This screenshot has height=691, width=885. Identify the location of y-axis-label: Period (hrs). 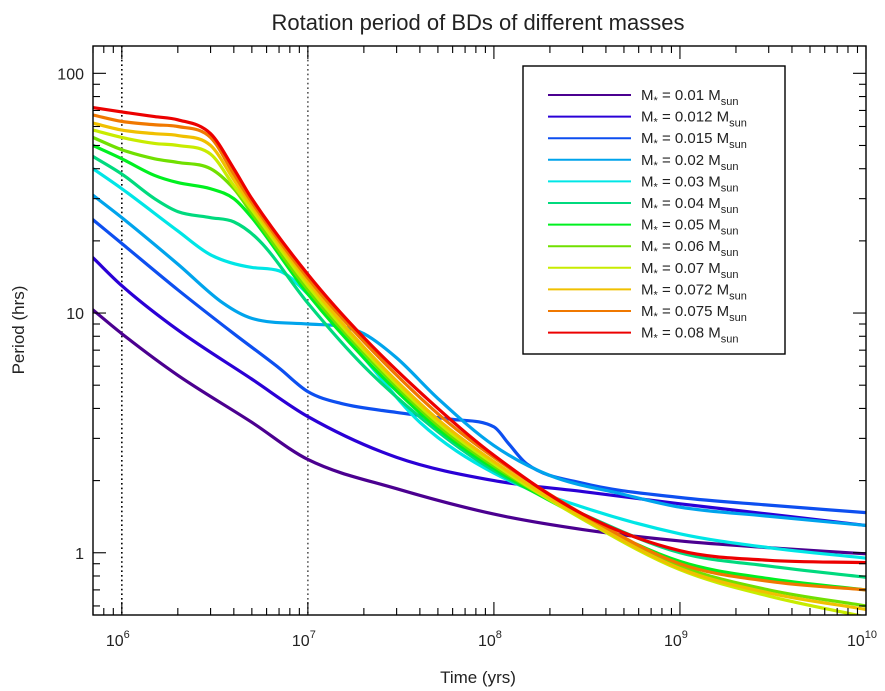
(18, 330).